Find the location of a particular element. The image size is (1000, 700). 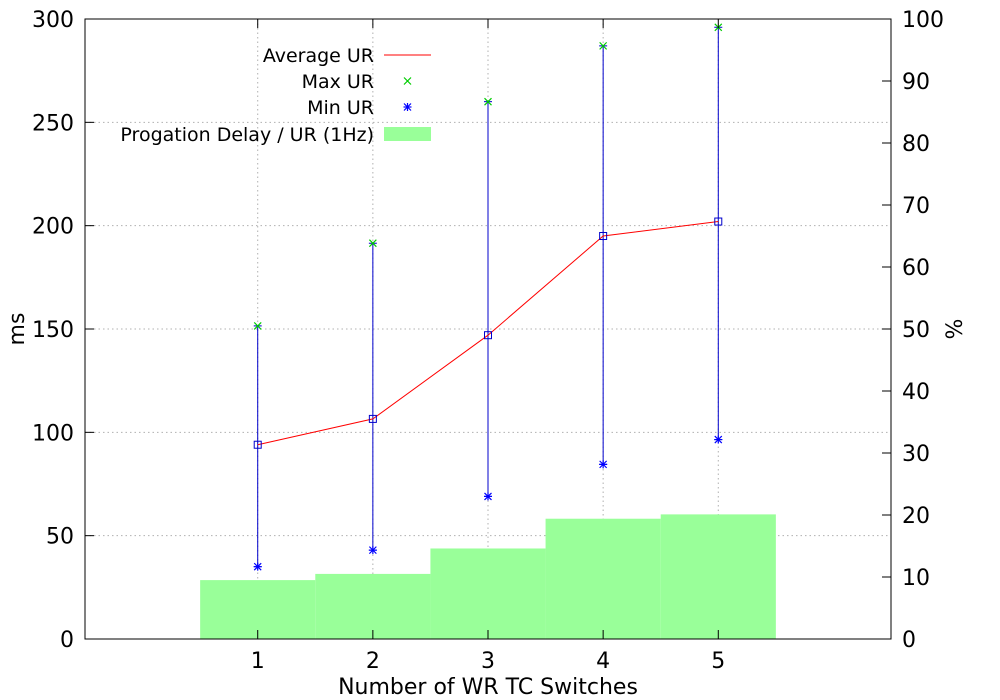

y2-tick-label: 90 is located at coordinates (916, 82).